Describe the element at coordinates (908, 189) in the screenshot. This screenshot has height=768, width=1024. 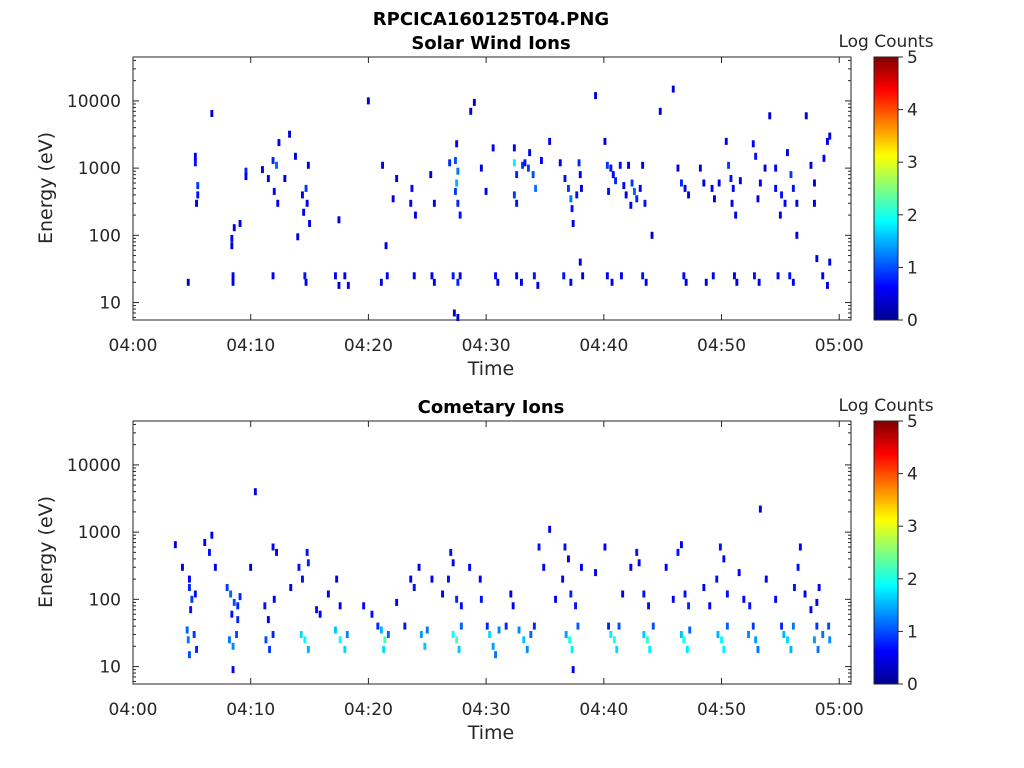
I see `panel1-colorbar-ticks: 0 1 2 3 4 5` at that location.